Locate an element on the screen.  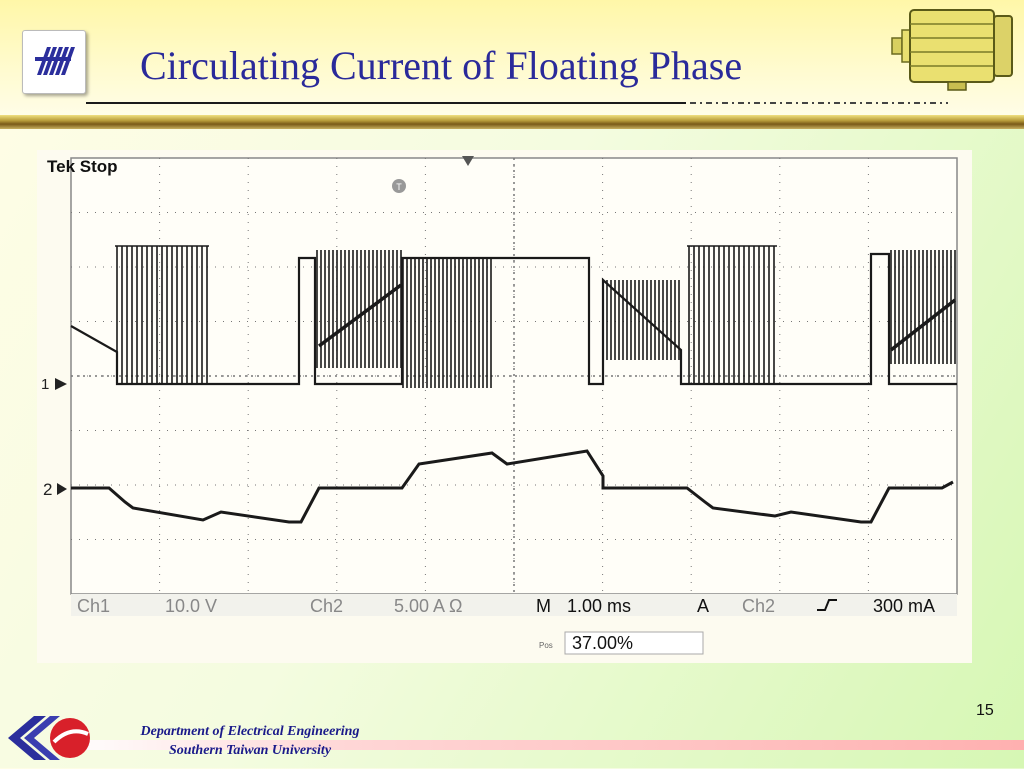
trigger-position-marker-icon is located at coordinates (468, 161).